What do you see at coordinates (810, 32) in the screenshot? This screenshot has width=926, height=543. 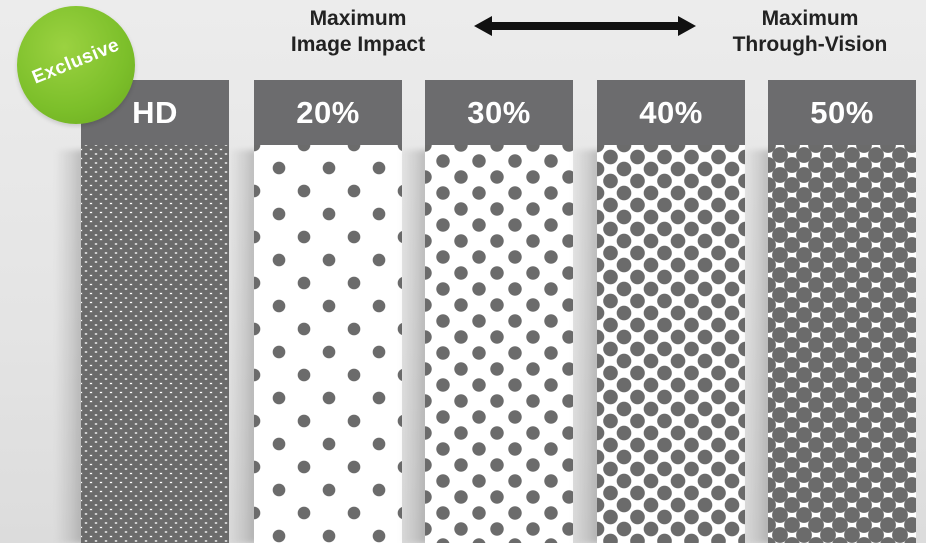 I see `max-through-vision-label: Maximum Through-Vision` at bounding box center [810, 32].